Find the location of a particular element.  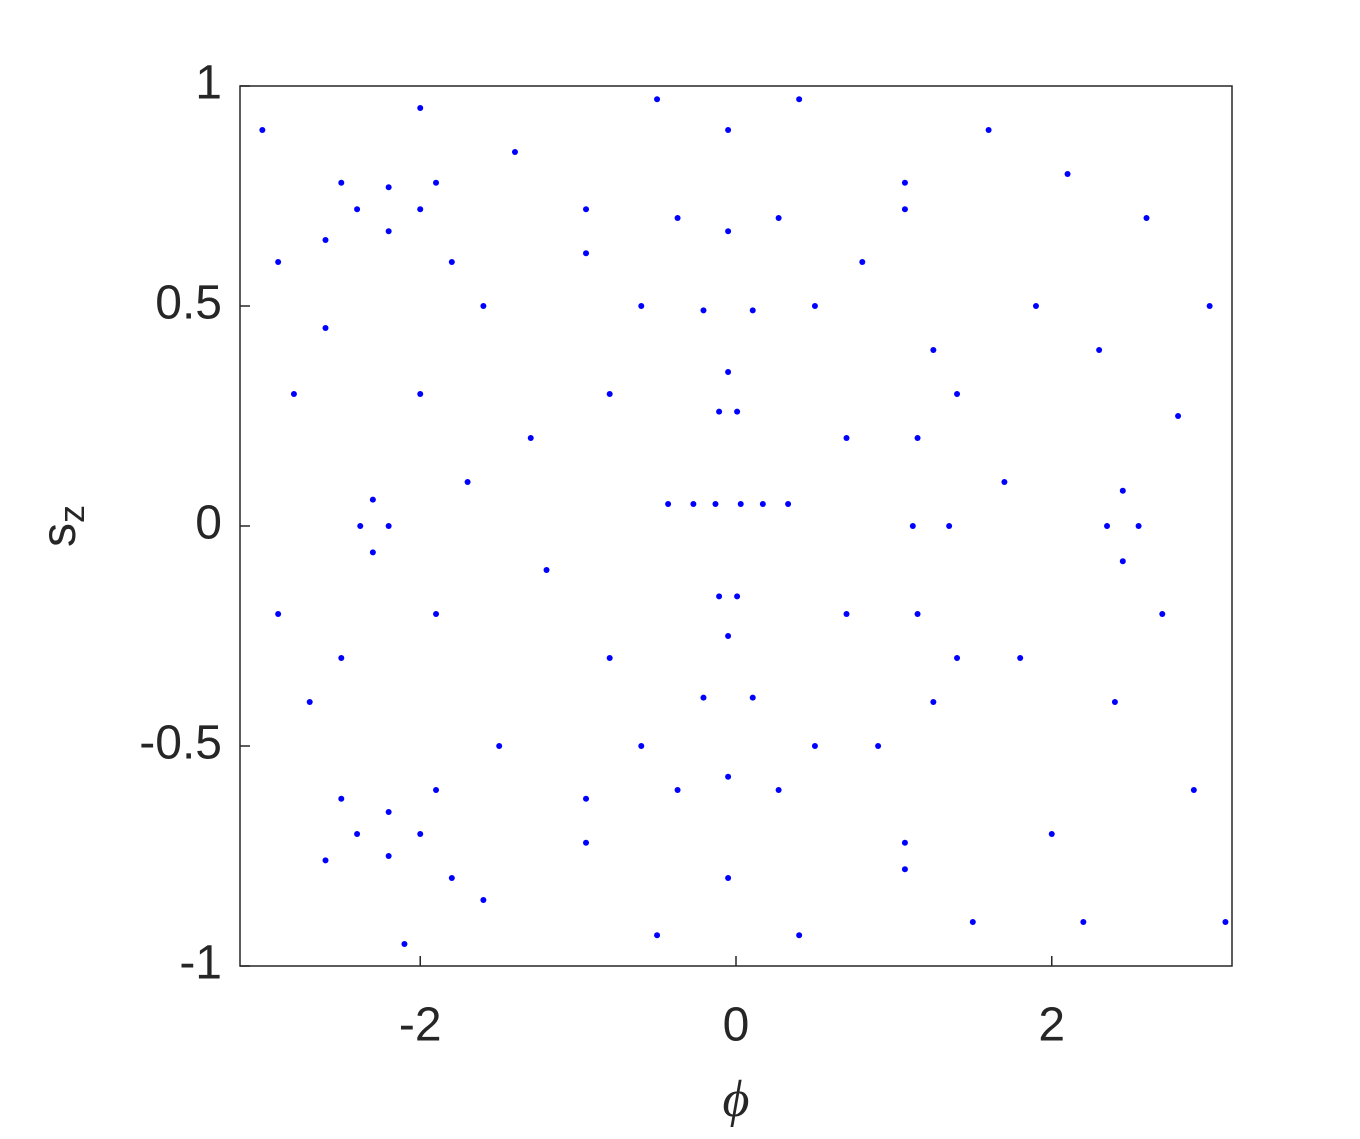

y-tick-label: -1 is located at coordinates (200, 963).